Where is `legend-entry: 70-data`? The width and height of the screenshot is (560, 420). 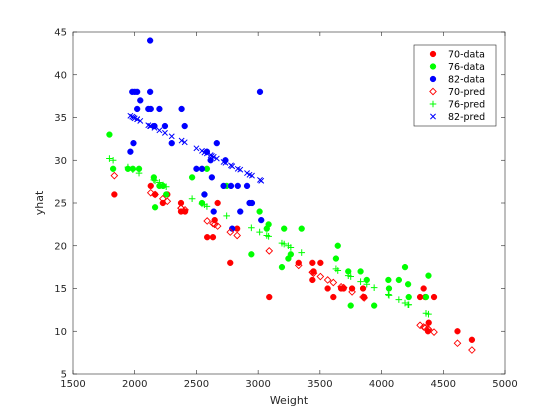 legend-entry: 70-data is located at coordinates (457, 55).